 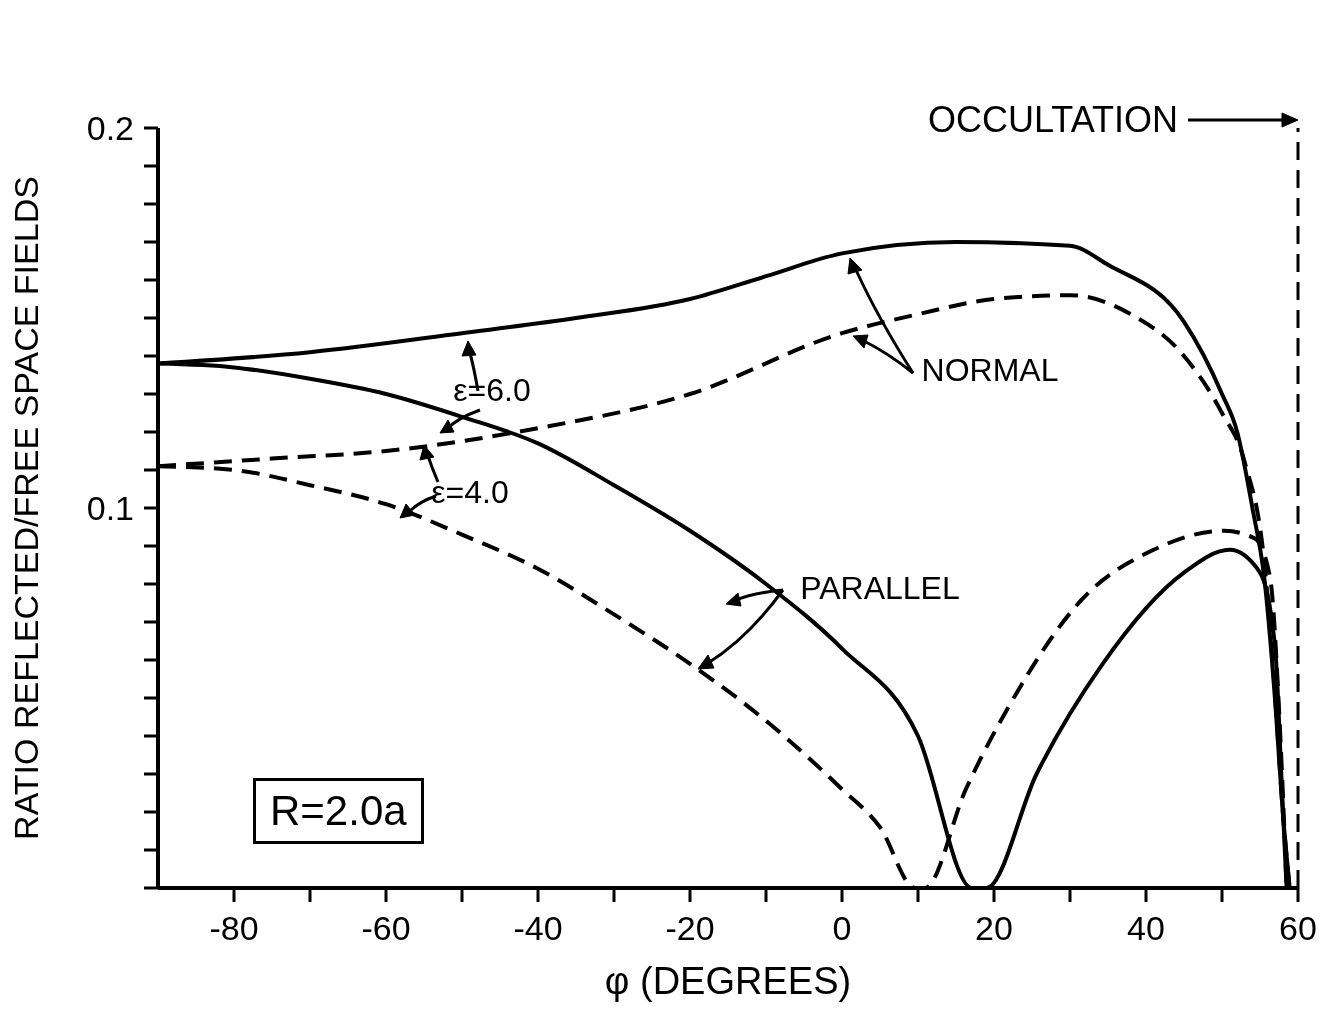 What do you see at coordinates (990, 370) in the screenshot?
I see `annotation: NORMAL` at bounding box center [990, 370].